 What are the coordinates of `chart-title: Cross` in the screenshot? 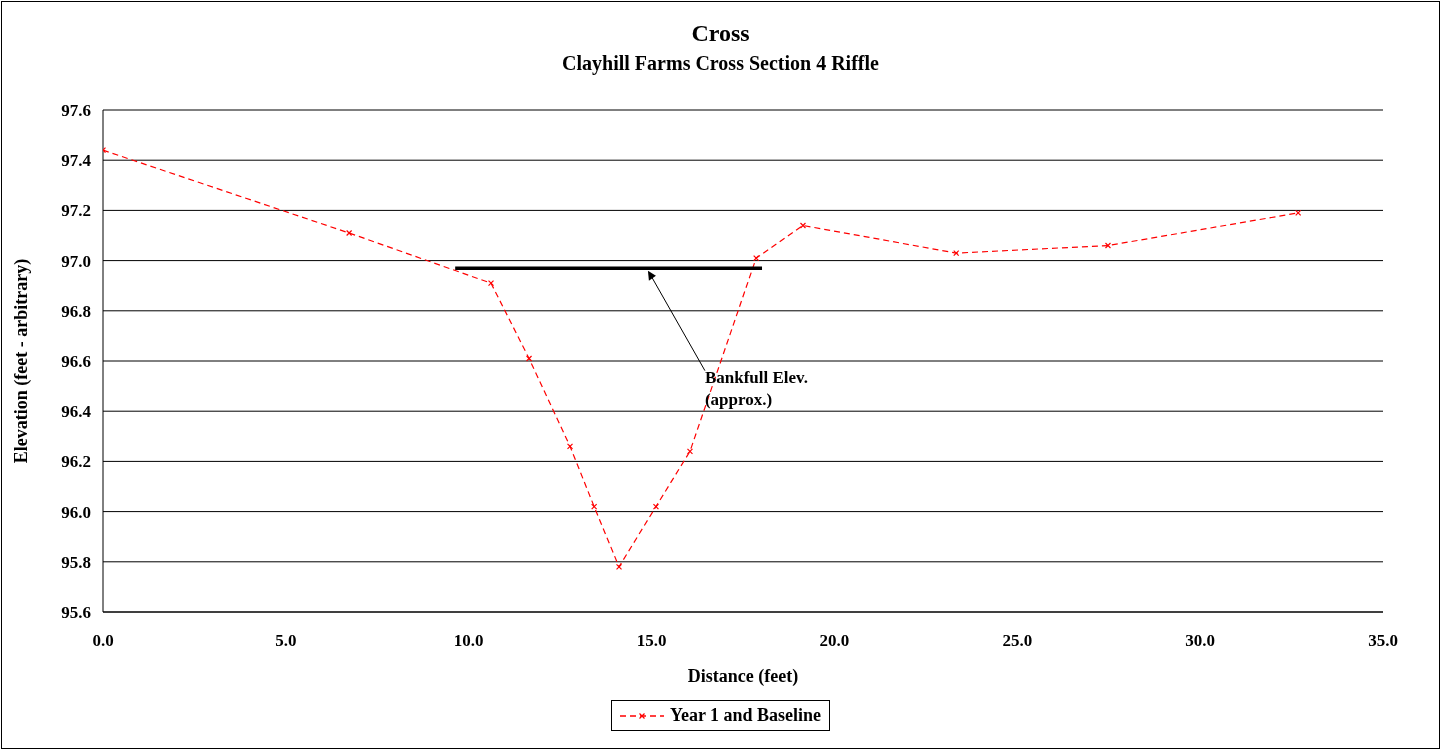 It's located at (720, 33).